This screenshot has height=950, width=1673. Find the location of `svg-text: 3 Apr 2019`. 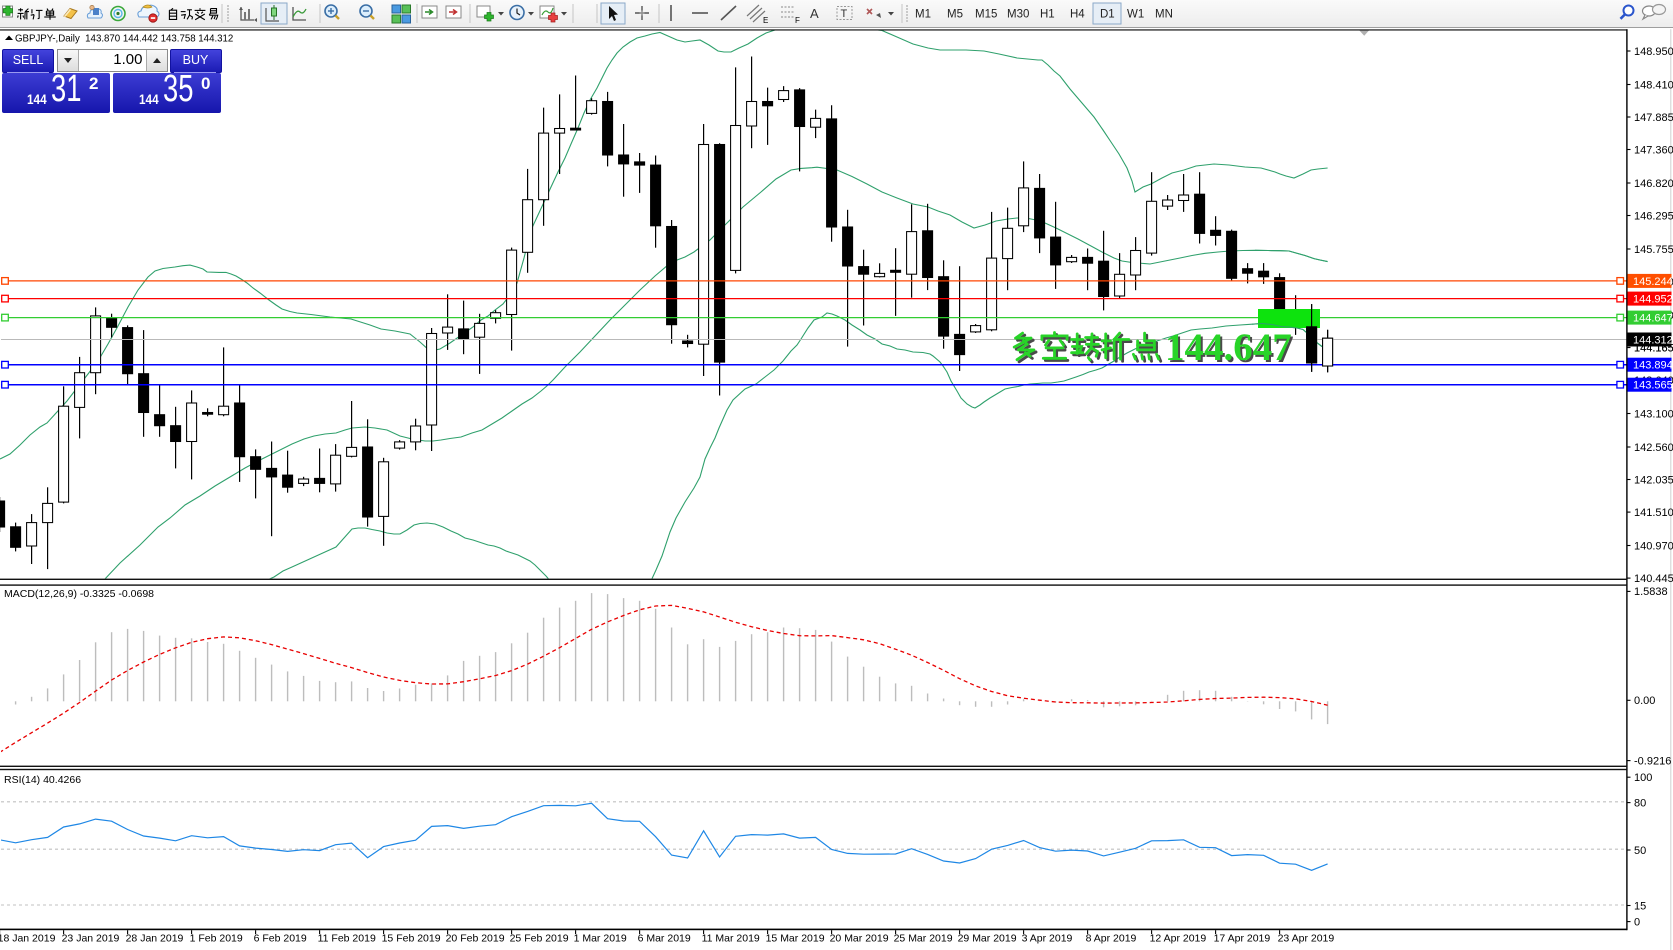

svg-text: 3 Apr 2019 is located at coordinates (1047, 939).